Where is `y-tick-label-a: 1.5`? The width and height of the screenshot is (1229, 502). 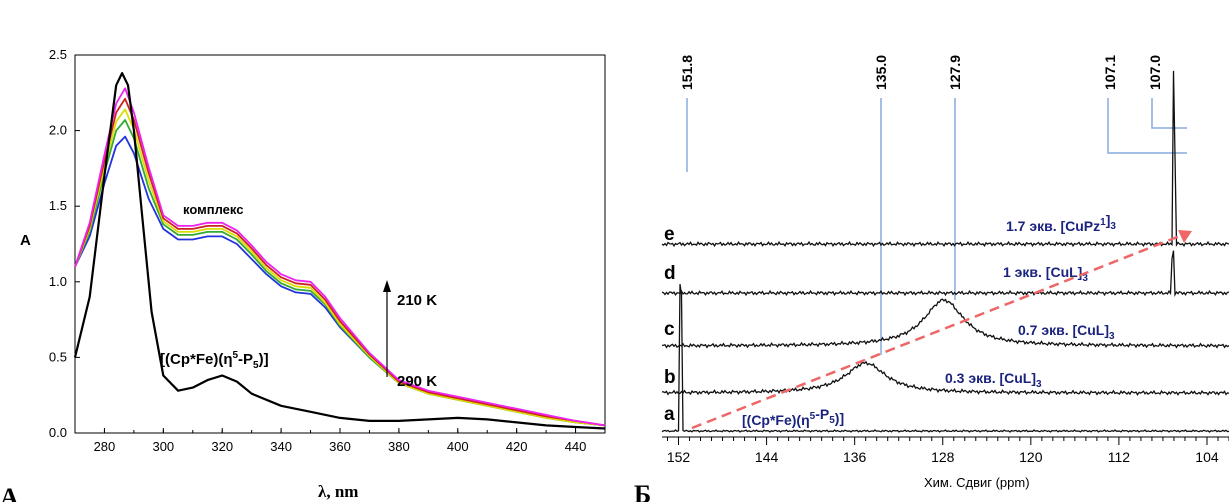
y-tick-label-a: 1.5 is located at coordinates (58, 205).